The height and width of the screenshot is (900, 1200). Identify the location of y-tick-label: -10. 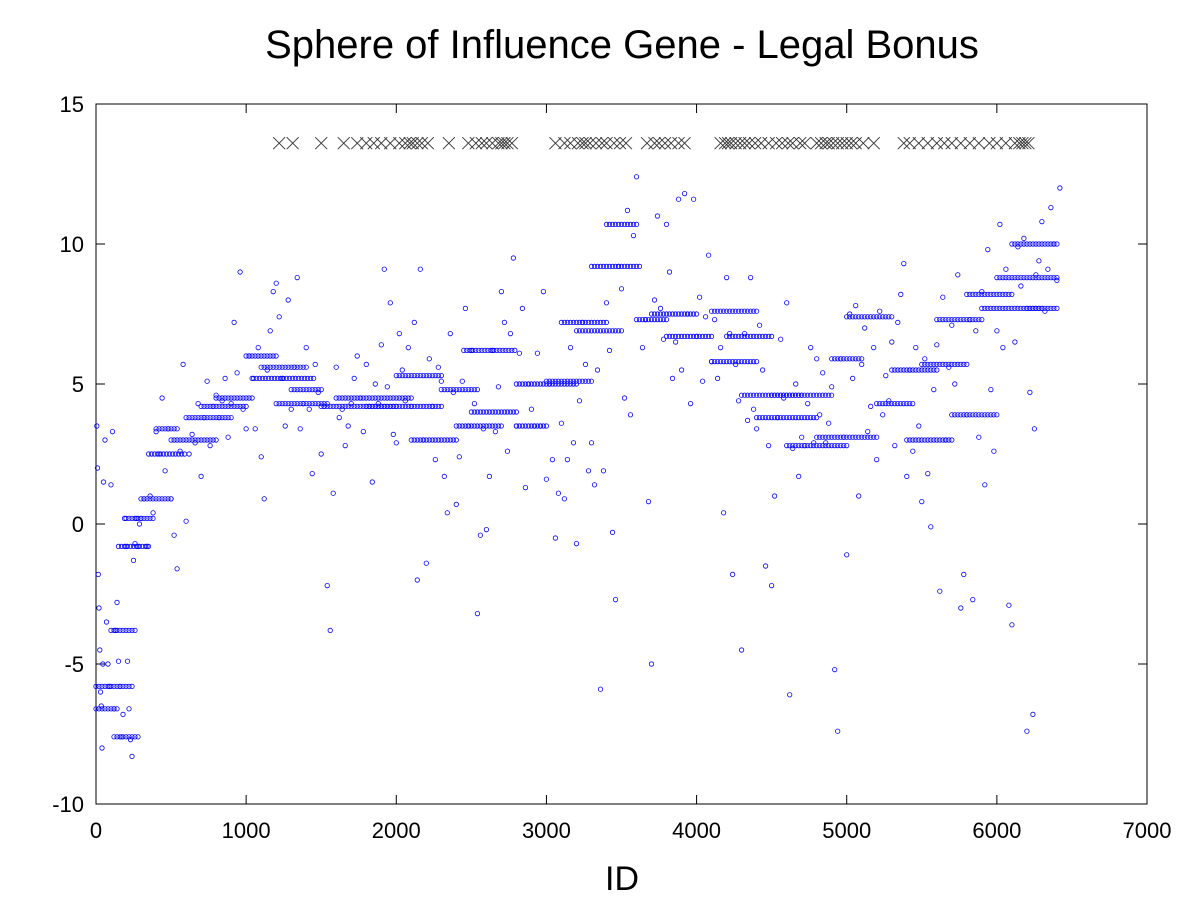
(68, 804).